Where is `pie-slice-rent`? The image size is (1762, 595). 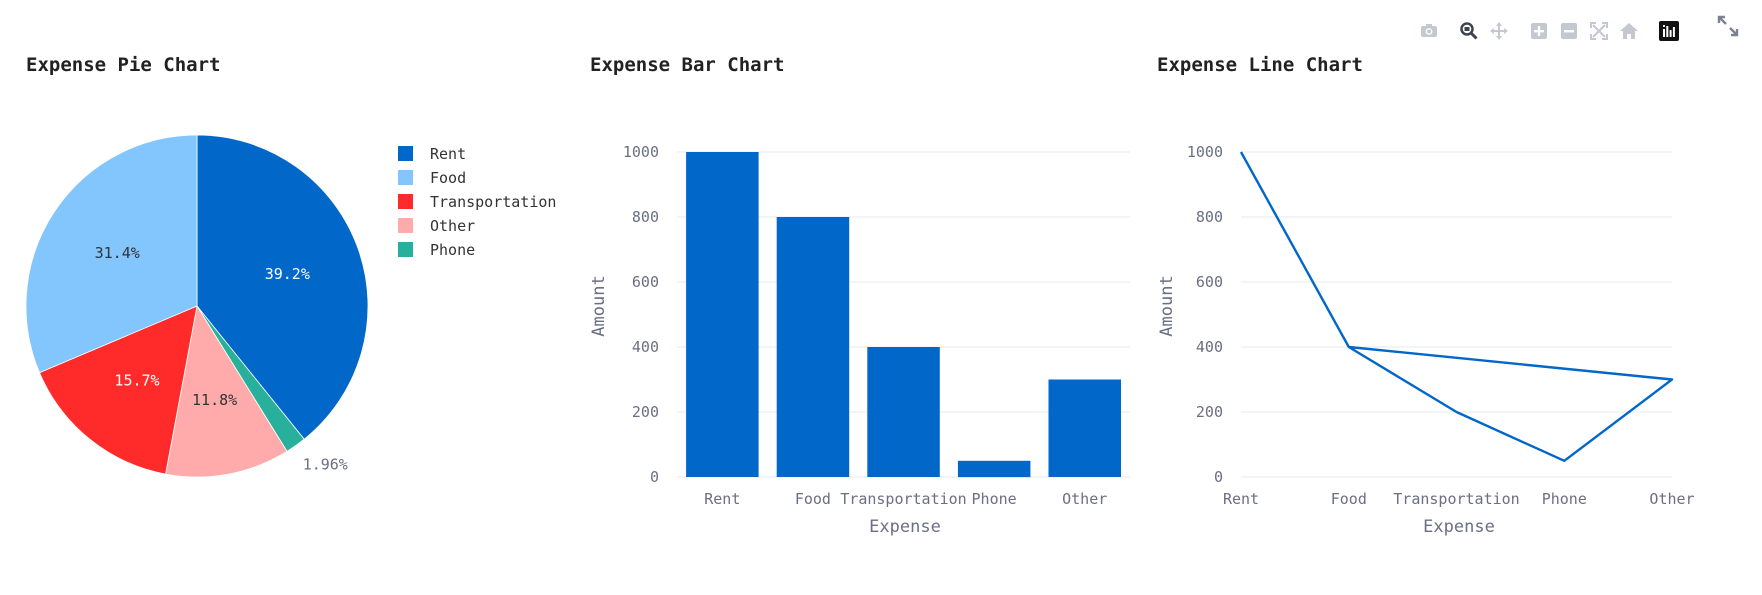
pie-slice-rent is located at coordinates (282, 287).